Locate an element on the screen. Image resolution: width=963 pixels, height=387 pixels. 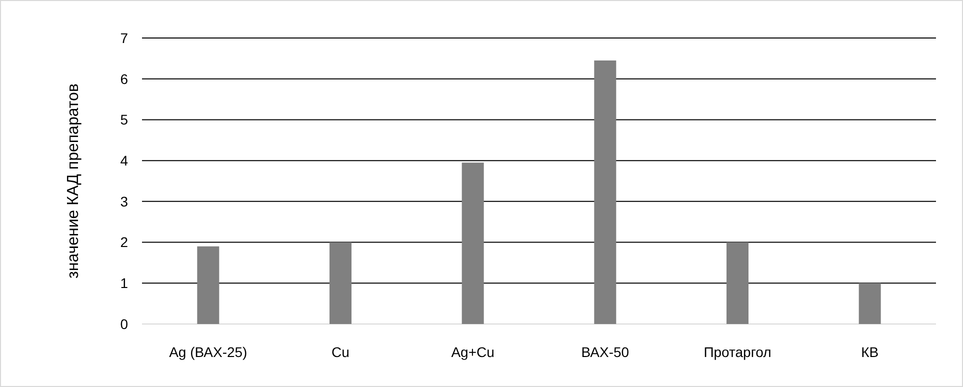
x-tick-label: КВ is located at coordinates (870, 352).